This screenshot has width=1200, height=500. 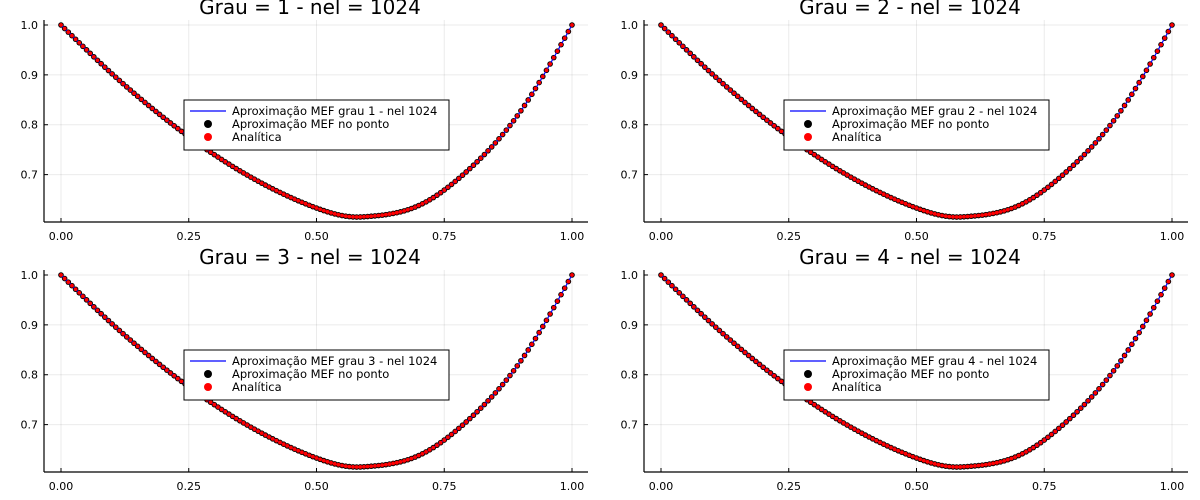 What do you see at coordinates (934, 361) in the screenshot?
I see `legend-label: Aproximação MEF grau 4 - nel 1024` at bounding box center [934, 361].